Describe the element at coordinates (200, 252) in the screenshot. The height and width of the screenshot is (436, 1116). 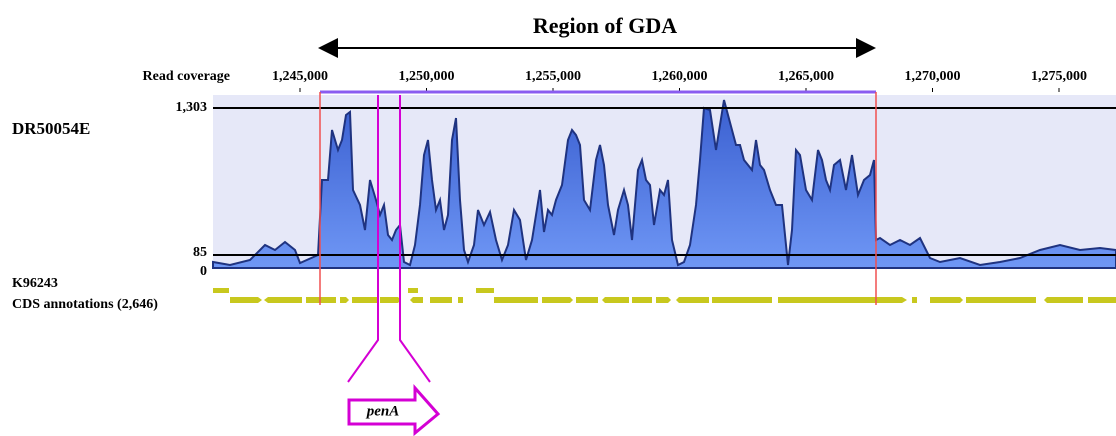
I see `level-label: 85` at that location.